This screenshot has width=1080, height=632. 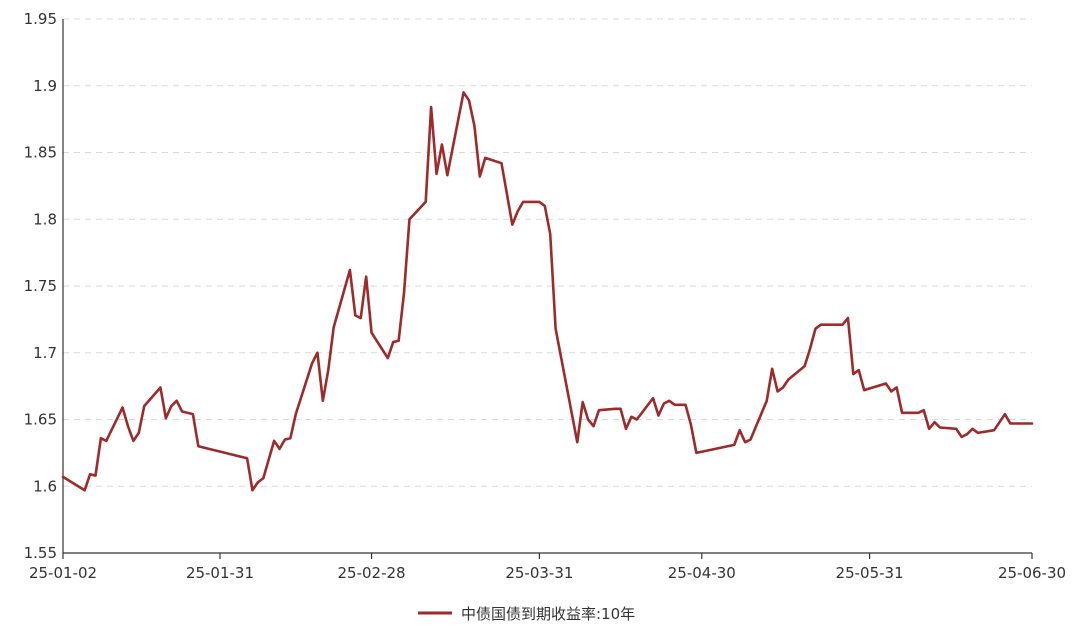 I want to click on y-tick-label: 1.85, so click(x=40, y=153).